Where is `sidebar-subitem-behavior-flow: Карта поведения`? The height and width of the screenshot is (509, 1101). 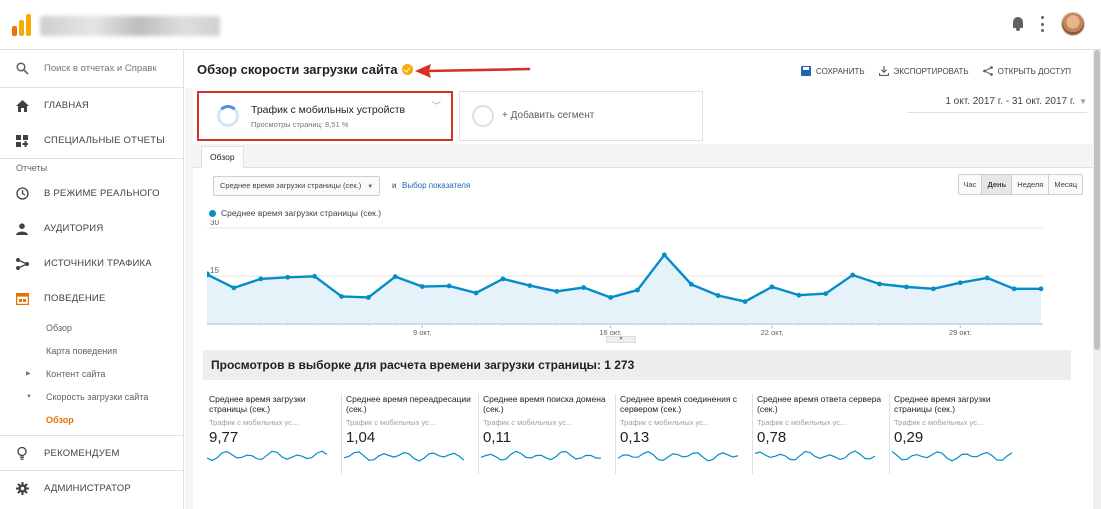 sidebar-subitem-behavior-flow: Карта поведения is located at coordinates (82, 350).